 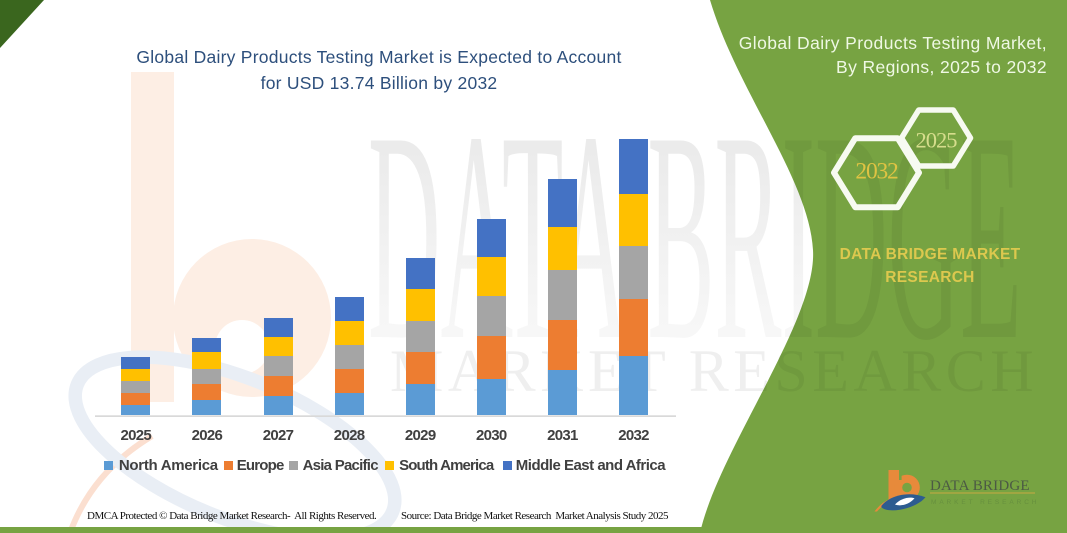 What do you see at coordinates (980, 486) in the screenshot?
I see `svg-text: DATA BRIDGE` at bounding box center [980, 486].